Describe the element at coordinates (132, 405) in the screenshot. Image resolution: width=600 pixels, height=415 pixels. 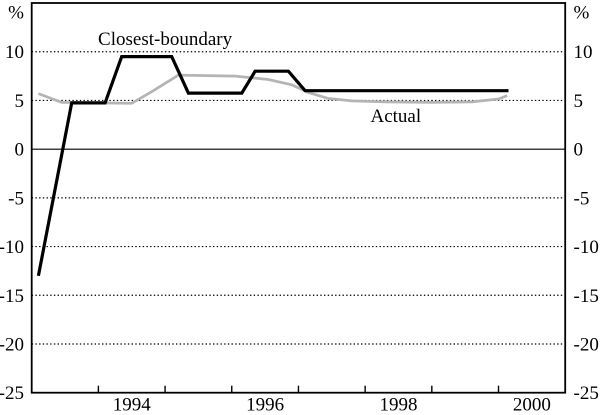
I see `x-tick-label: 1994` at that location.